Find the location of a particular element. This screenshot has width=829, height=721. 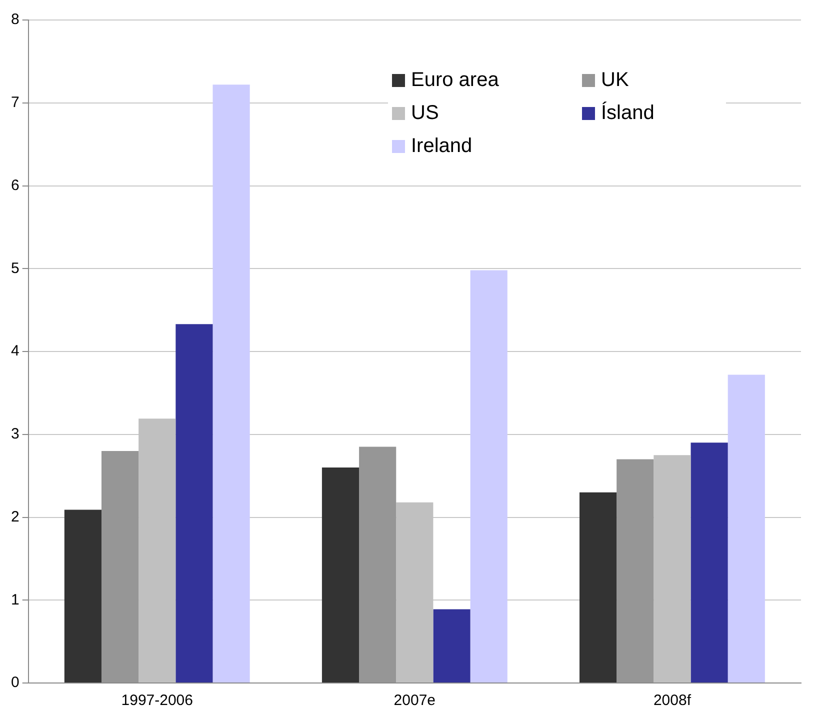

legend-label: US is located at coordinates (425, 113).